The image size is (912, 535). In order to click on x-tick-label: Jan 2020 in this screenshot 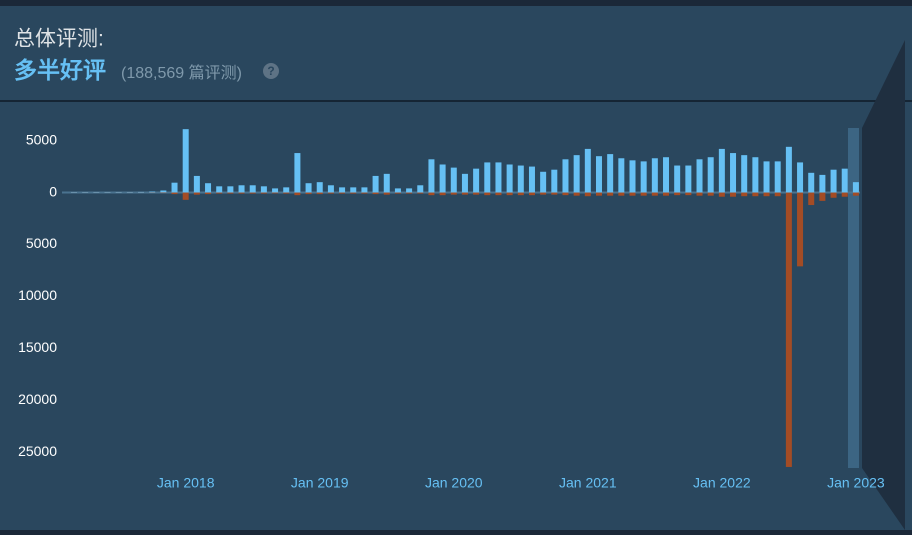, I will do `click(454, 483)`.